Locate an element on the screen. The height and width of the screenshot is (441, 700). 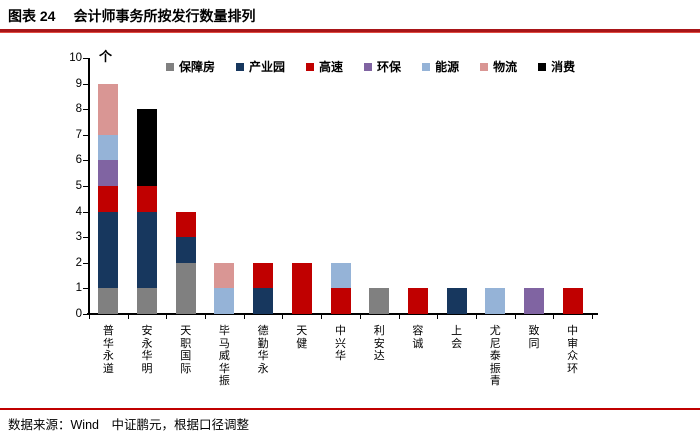
header-rule-thick is located at coordinates (350, 30).